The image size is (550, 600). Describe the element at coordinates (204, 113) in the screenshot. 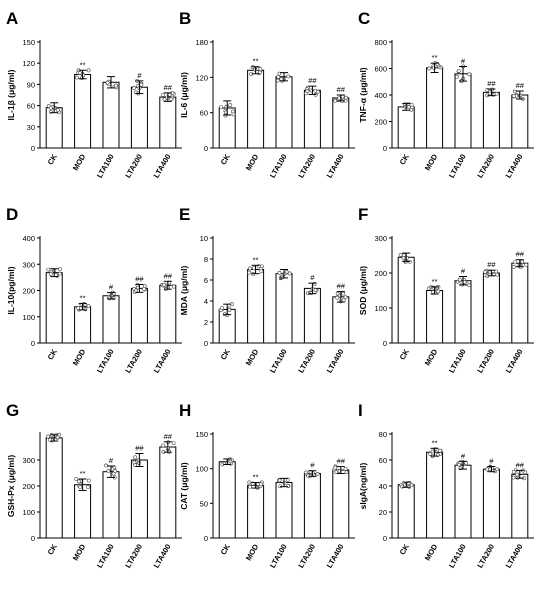

I see `y-tick-label: 60` at that location.